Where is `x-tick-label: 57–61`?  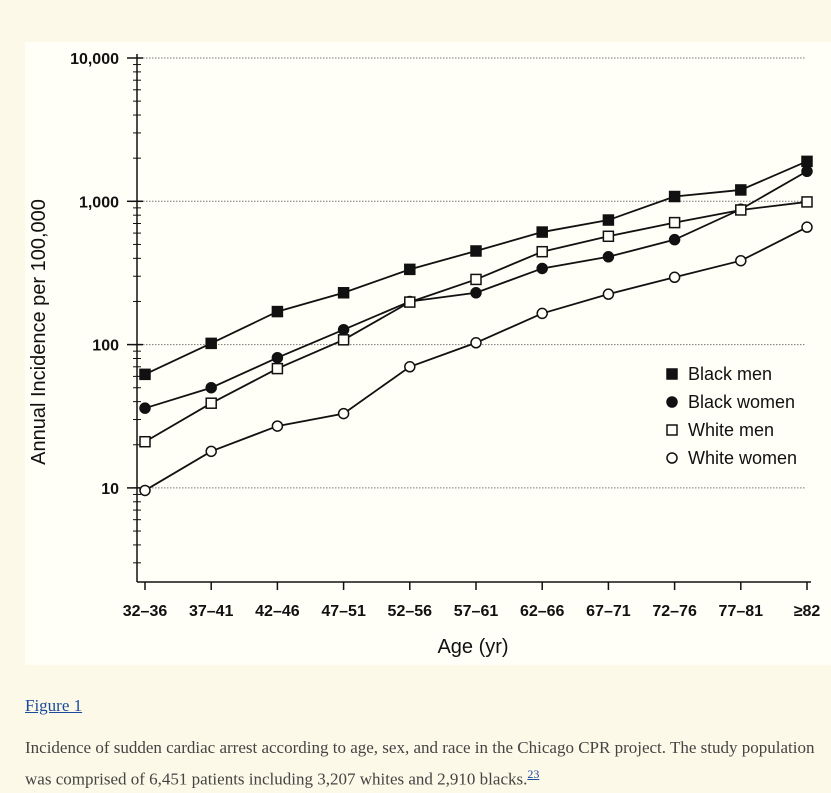
x-tick-label: 57–61 is located at coordinates (476, 611).